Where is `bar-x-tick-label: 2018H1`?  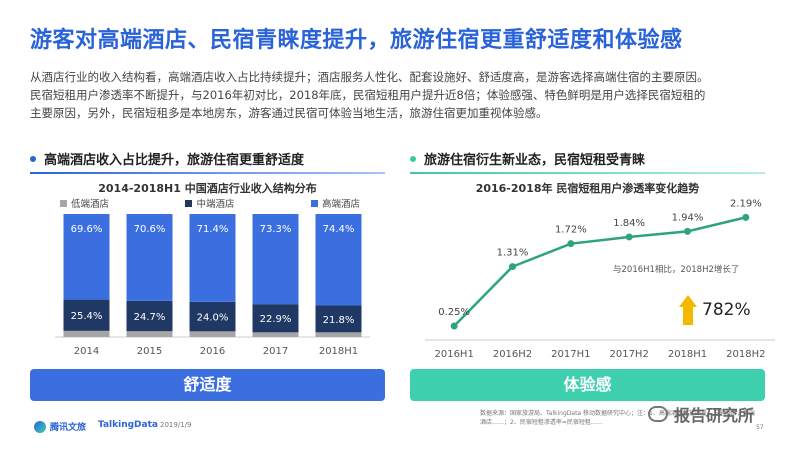
bar-x-tick-label: 2018H1 is located at coordinates (338, 351).